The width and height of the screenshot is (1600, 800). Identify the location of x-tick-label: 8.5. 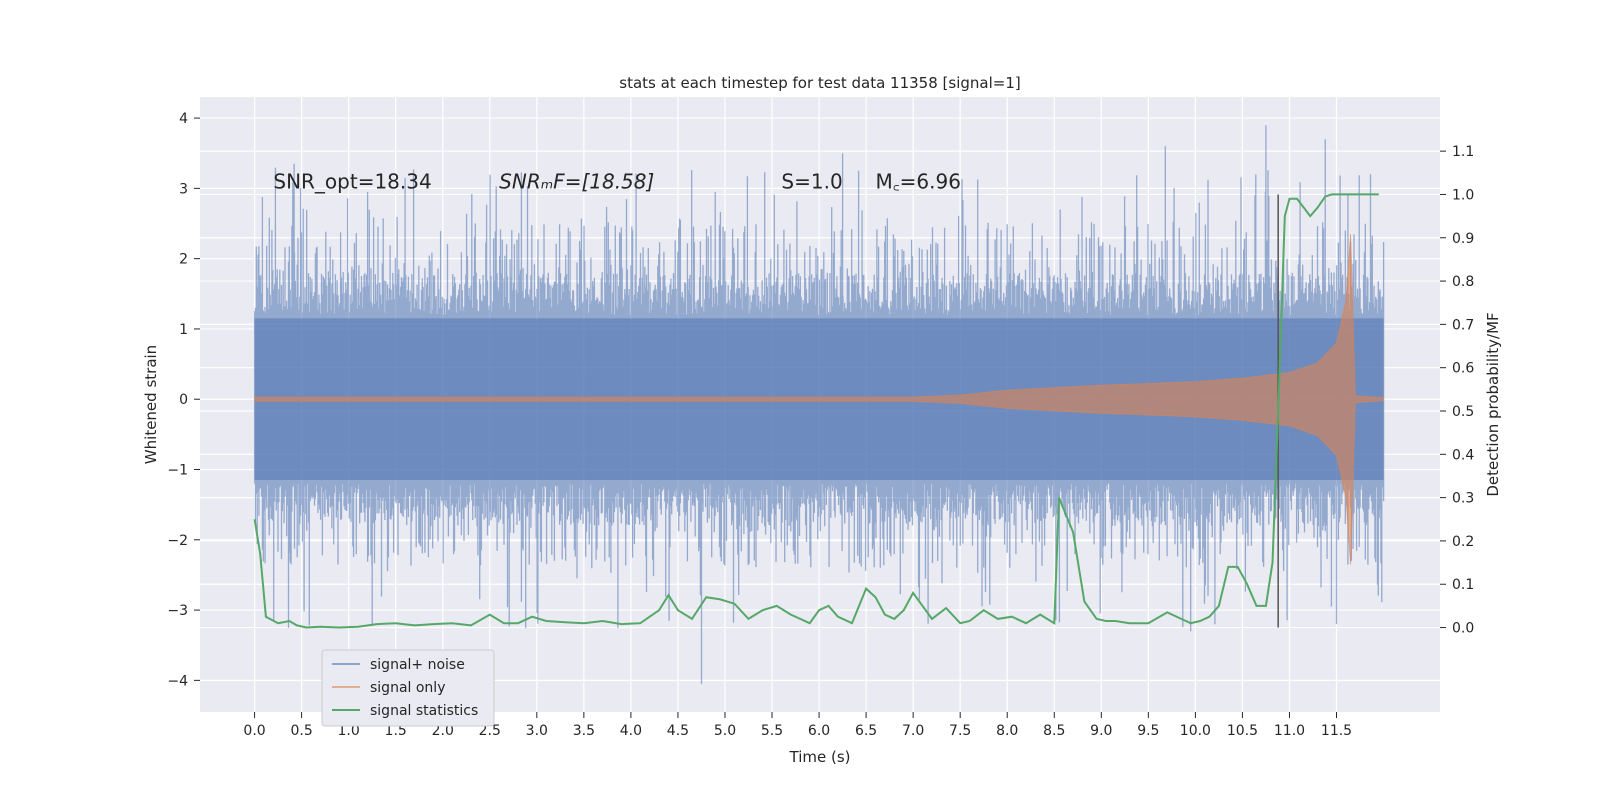
(1054, 731).